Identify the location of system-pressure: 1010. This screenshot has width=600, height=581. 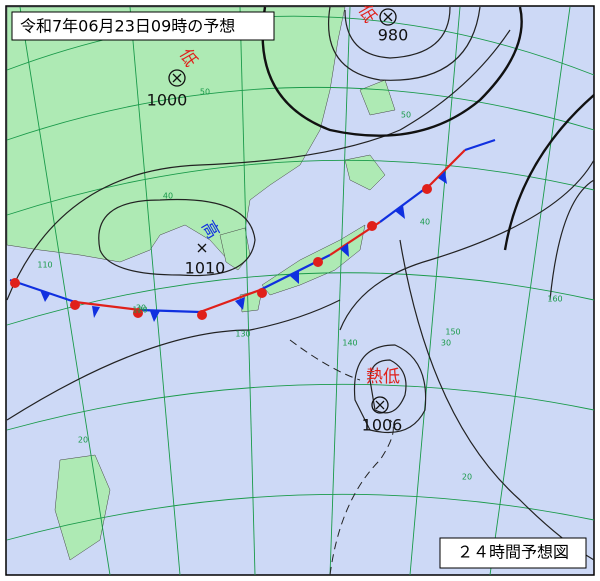
(205, 268).